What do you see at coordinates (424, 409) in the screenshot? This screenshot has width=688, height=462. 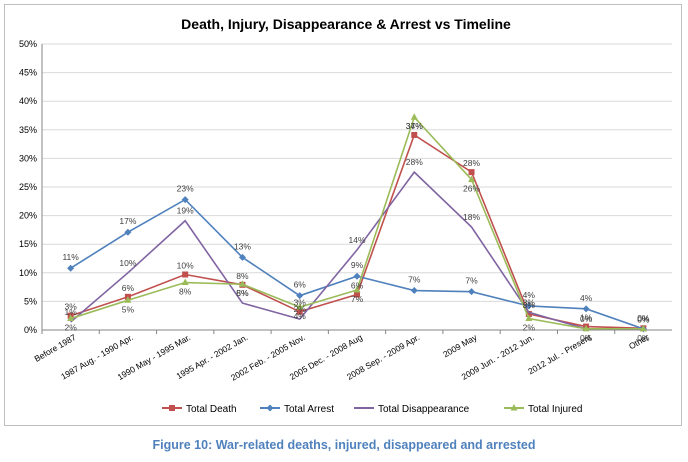 I see `legend-label: Total Disappearance` at bounding box center [424, 409].